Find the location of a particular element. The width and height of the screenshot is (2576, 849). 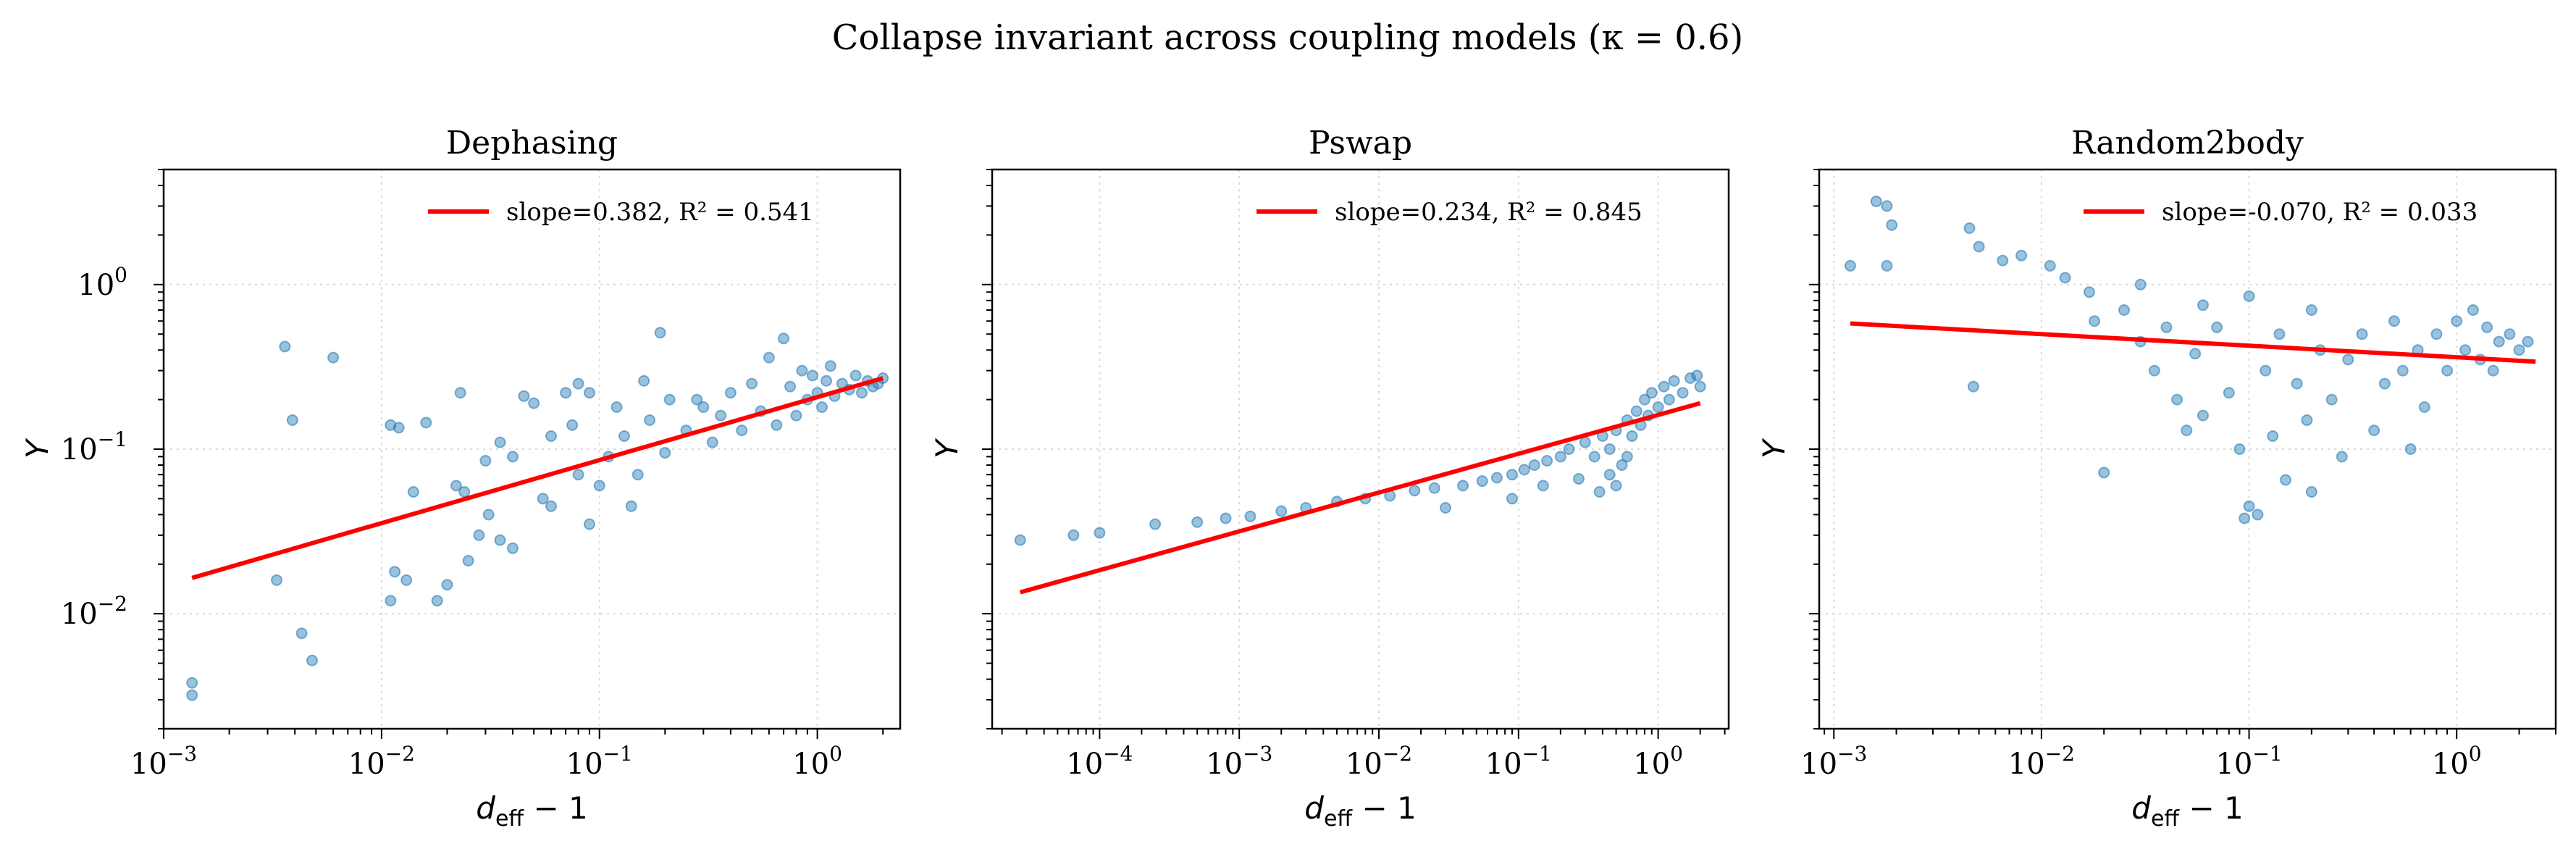

y-axis: 10⁻² 10⁻¹ 10⁰ is located at coordinates (112, 449).